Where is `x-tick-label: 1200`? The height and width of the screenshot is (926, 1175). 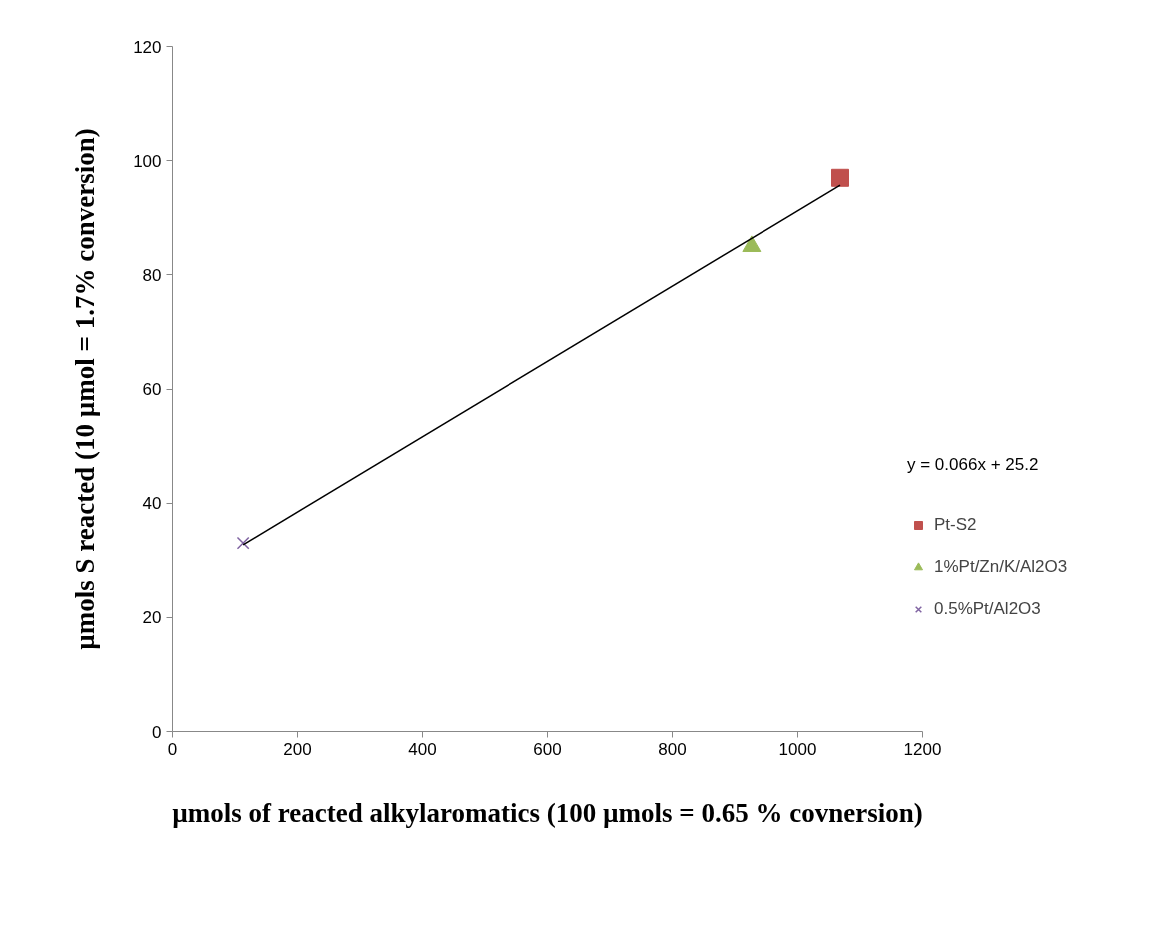 x-tick-label: 1200 is located at coordinates (922, 749).